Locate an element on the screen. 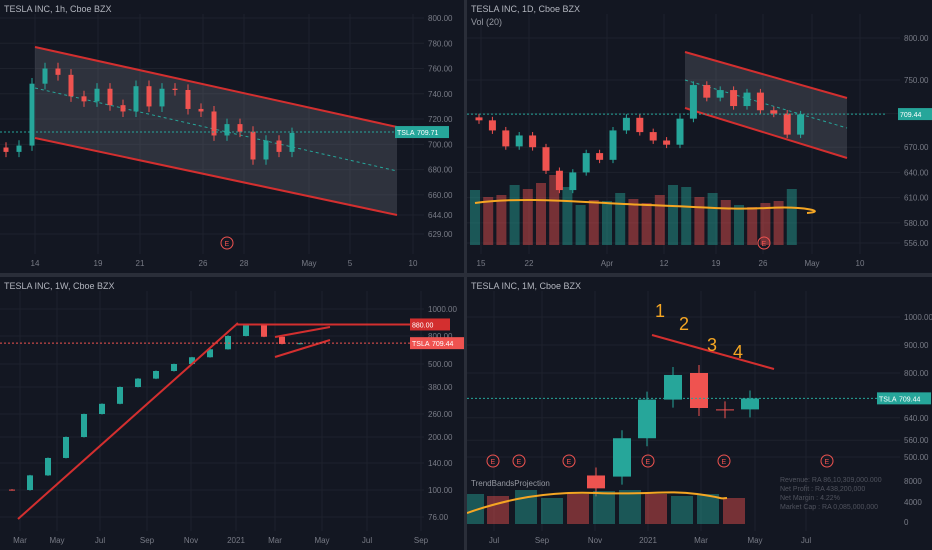 The width and height of the screenshot is (932, 550). x-tick-label: 28 is located at coordinates (244, 263).